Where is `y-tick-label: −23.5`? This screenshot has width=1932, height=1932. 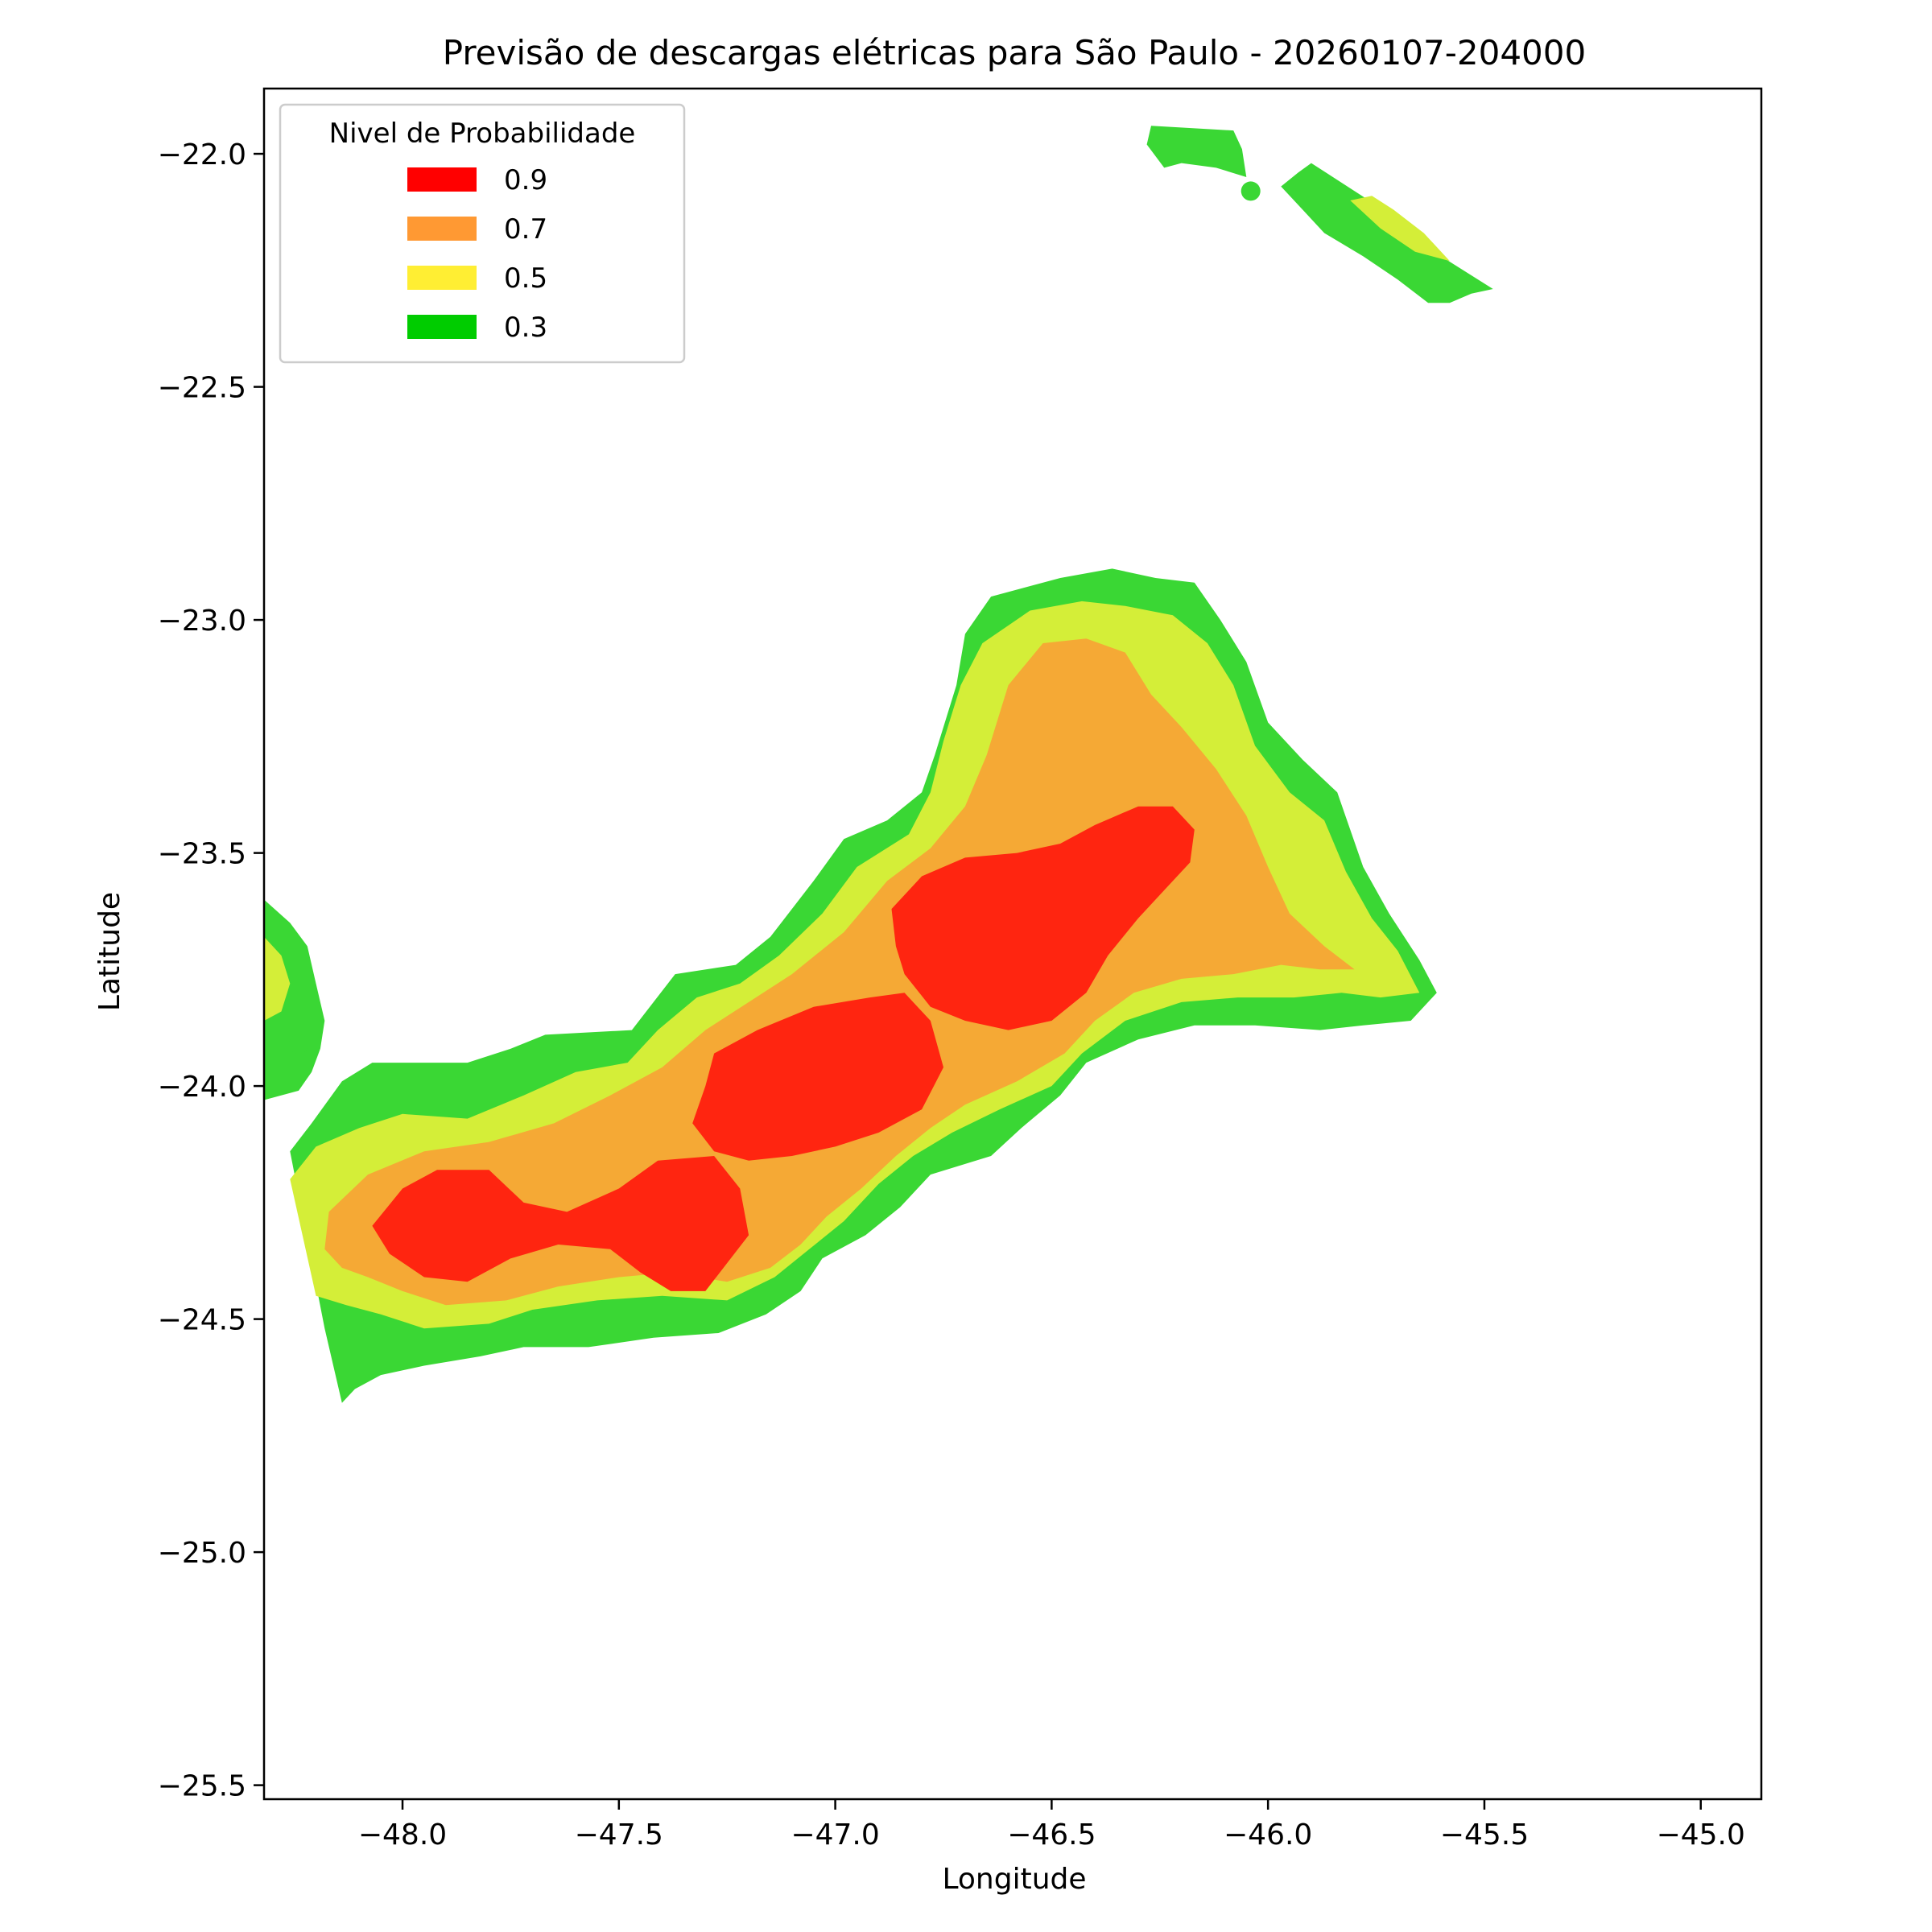
y-tick-label: −23.5 is located at coordinates (202, 854).